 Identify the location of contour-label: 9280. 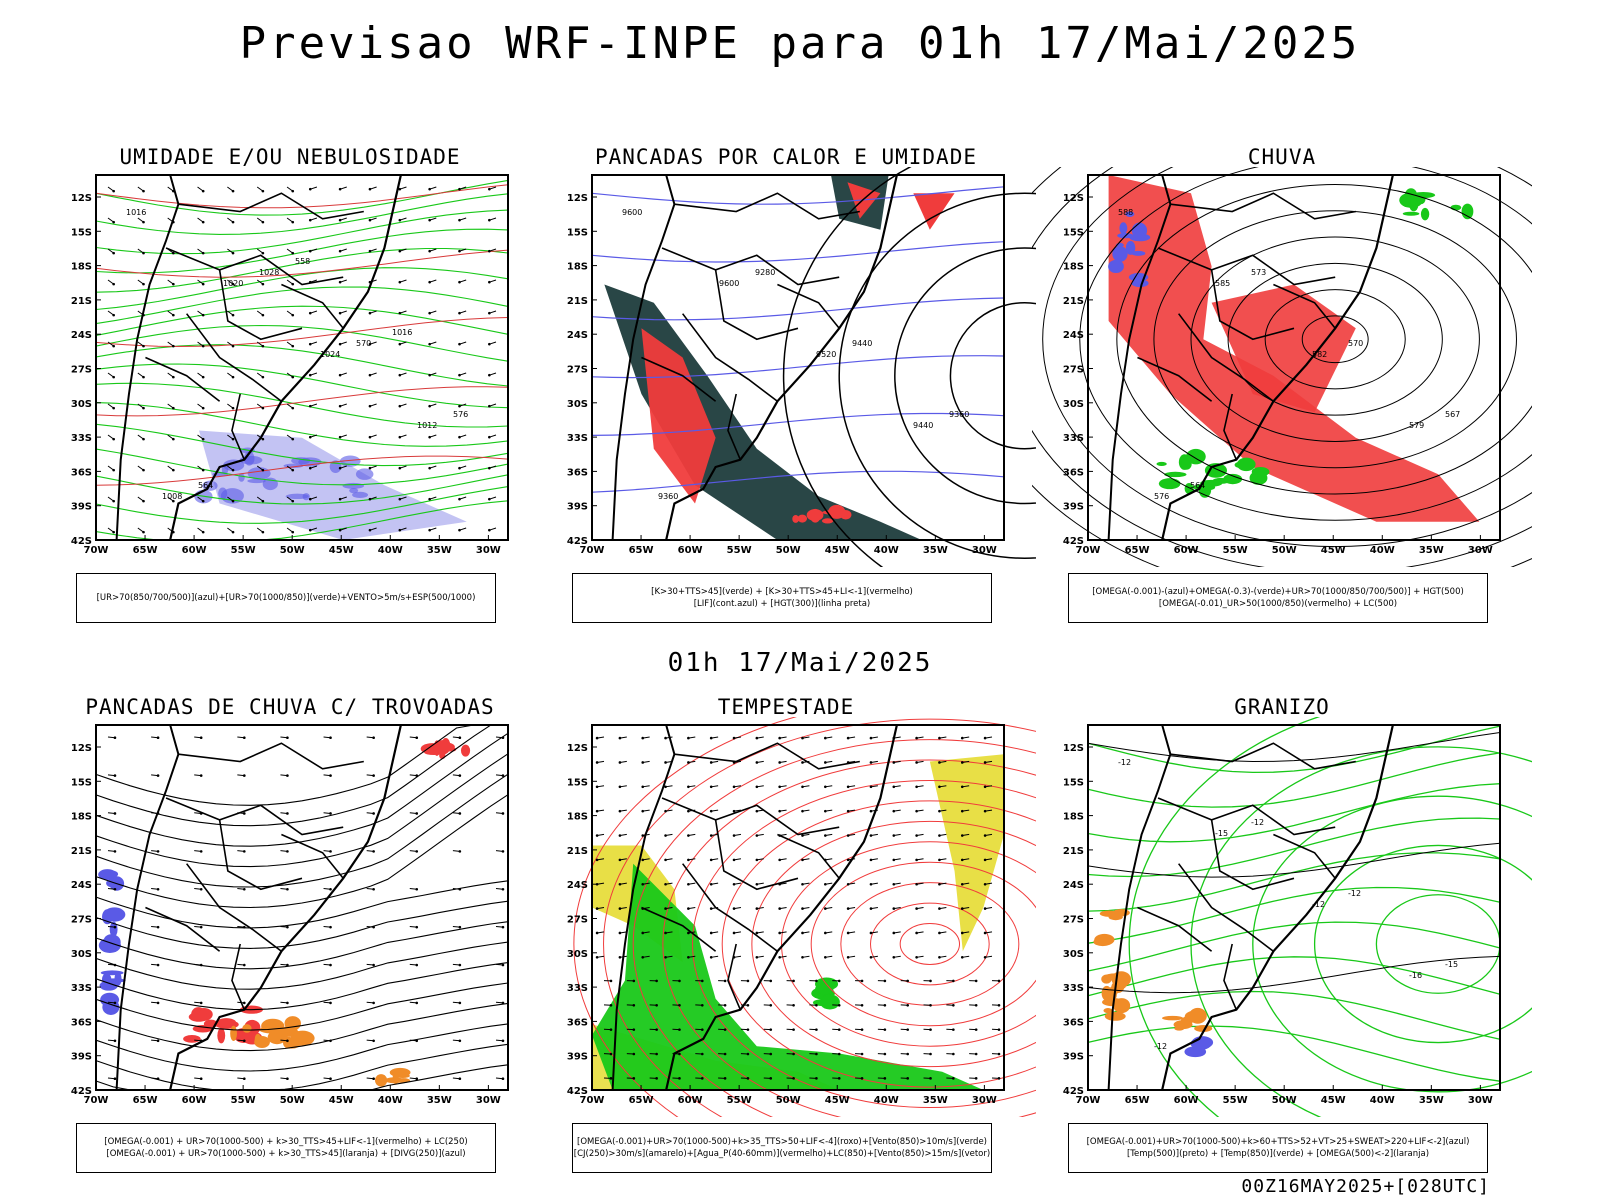
(765, 272).